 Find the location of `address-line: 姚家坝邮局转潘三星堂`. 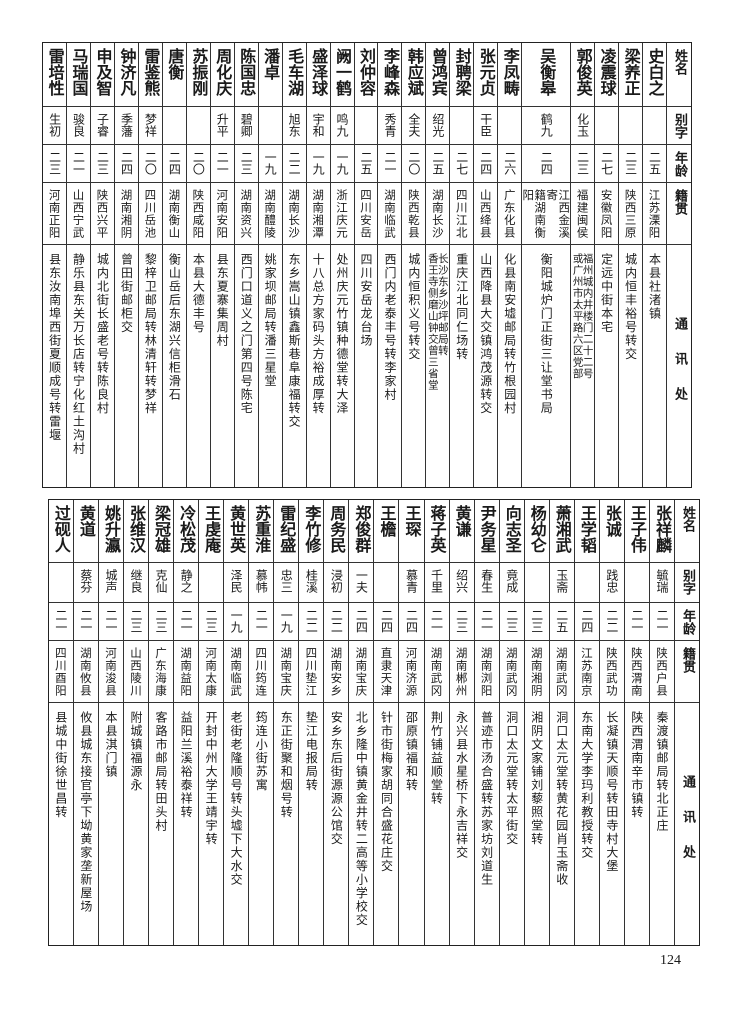

address-line: 姚家坝邮局转潘三星堂 is located at coordinates (270, 320).